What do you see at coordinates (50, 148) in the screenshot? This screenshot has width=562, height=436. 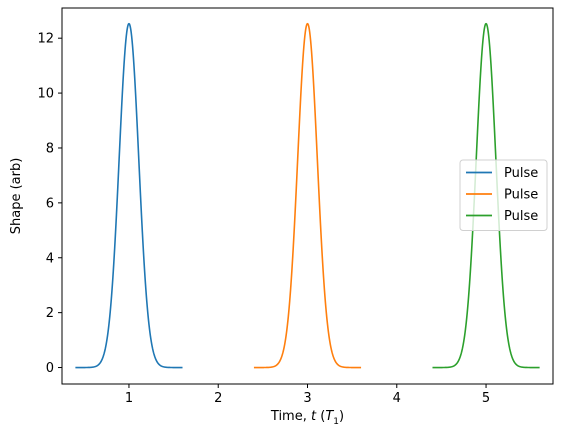 I see `y-tick-label: 8` at bounding box center [50, 148].